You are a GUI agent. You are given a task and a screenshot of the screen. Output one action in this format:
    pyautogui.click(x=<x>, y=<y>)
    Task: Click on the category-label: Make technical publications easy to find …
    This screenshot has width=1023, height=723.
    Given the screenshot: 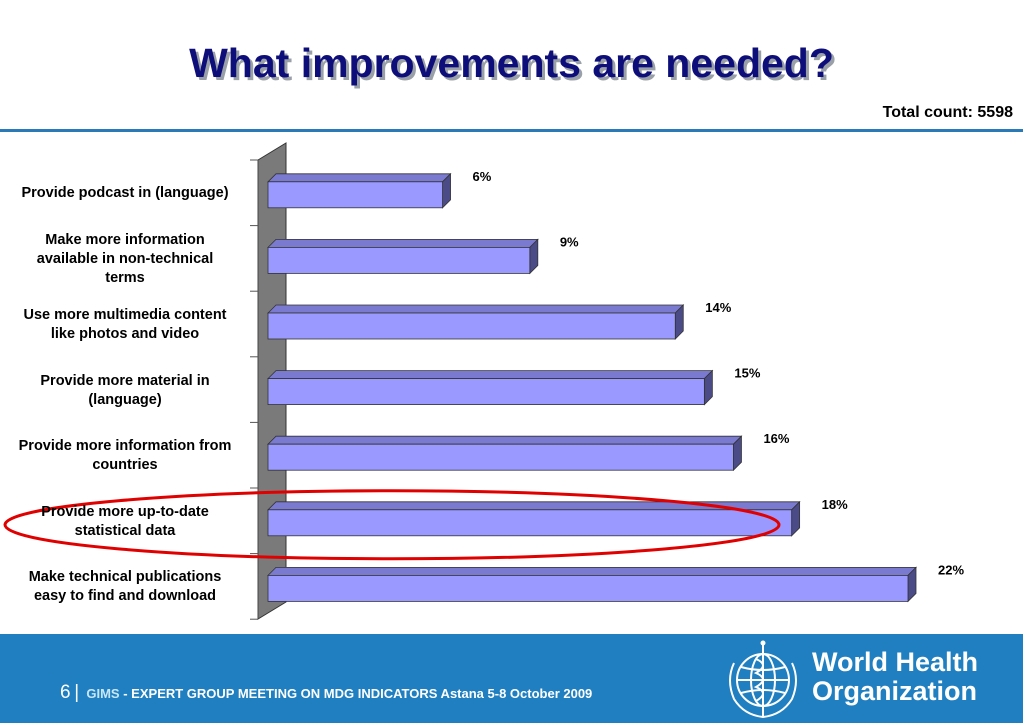 What is the action you would take?
    pyautogui.click(x=125, y=587)
    